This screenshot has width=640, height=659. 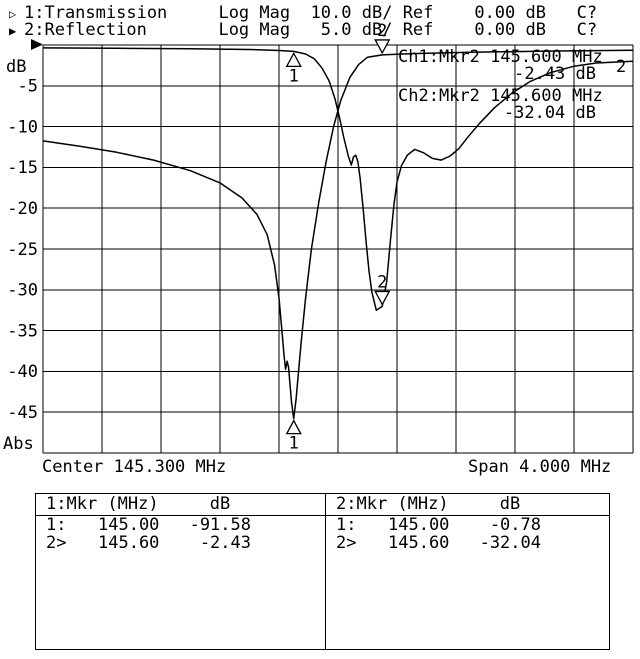 I want to click on y-tick-label: -25, so click(x=22, y=250).